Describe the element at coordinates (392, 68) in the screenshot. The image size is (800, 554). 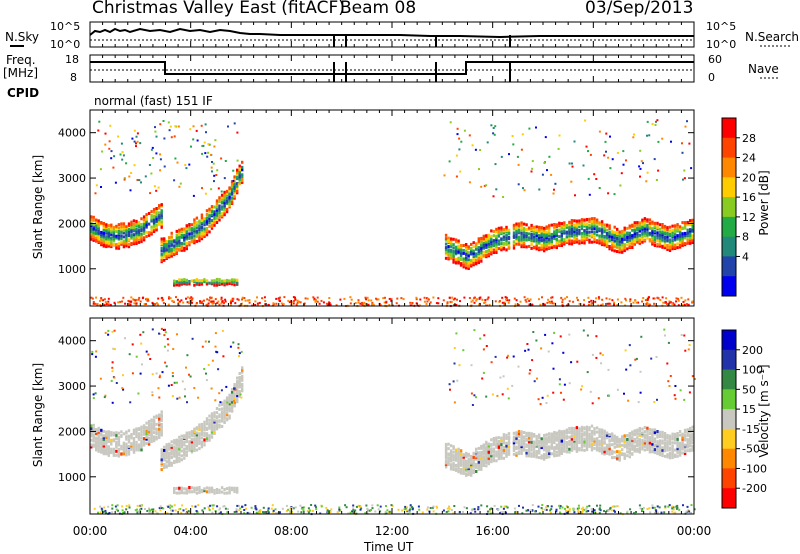
I see `freq-trace` at that location.